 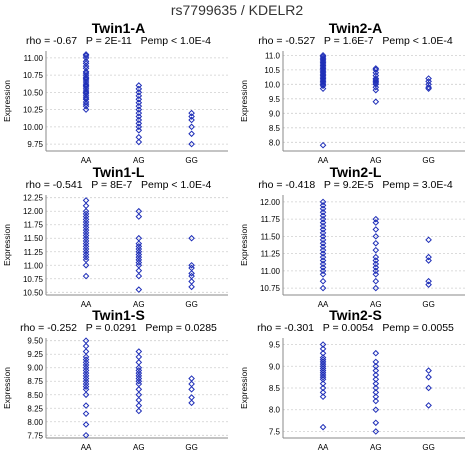 What do you see at coordinates (118, 315) in the screenshot?
I see `panel-title: Twin1-S` at bounding box center [118, 315].